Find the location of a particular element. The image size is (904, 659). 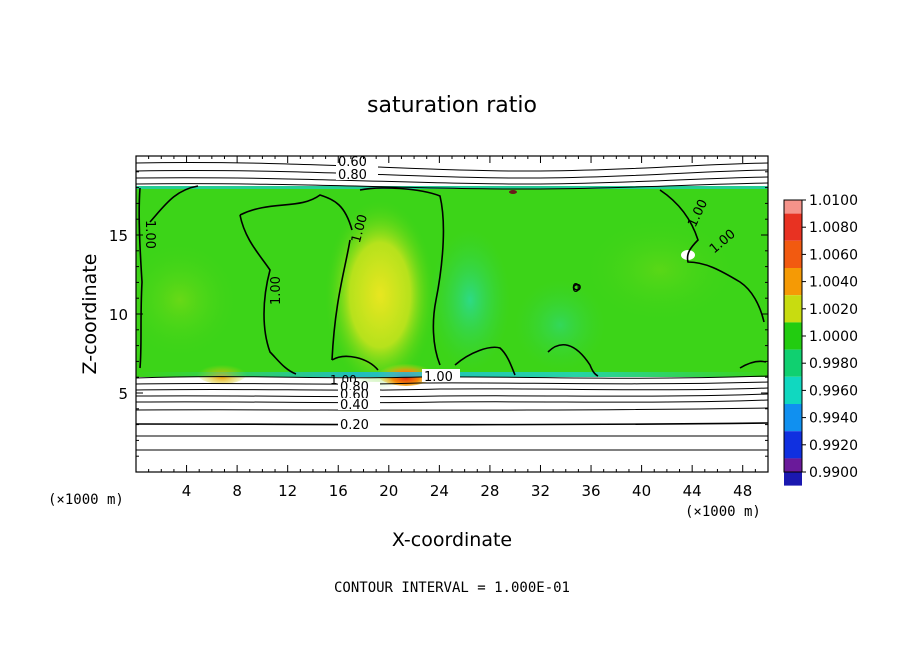

cool-region is located at coordinates (470, 300).